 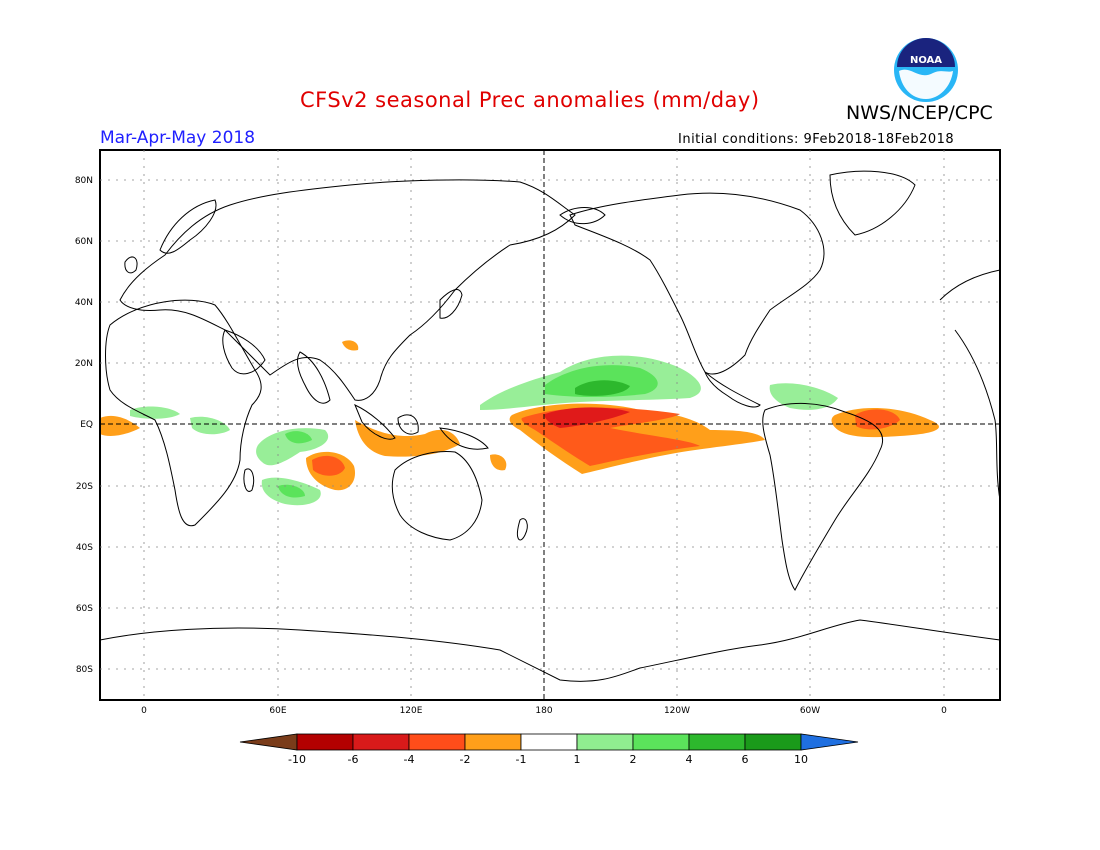 I want to click on japan-coast, so click(x=451, y=304).